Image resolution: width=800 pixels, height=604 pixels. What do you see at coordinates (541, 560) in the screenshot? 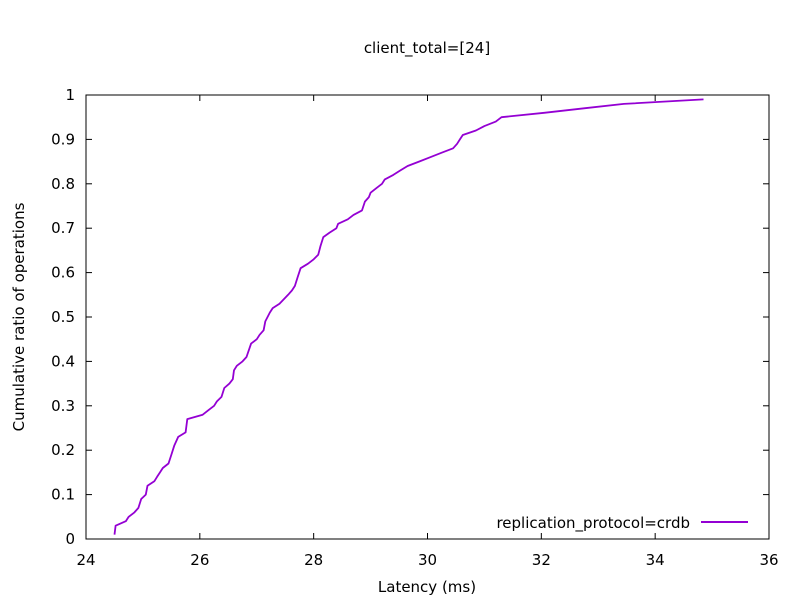
I see `x-tick-label: 32` at bounding box center [541, 560].